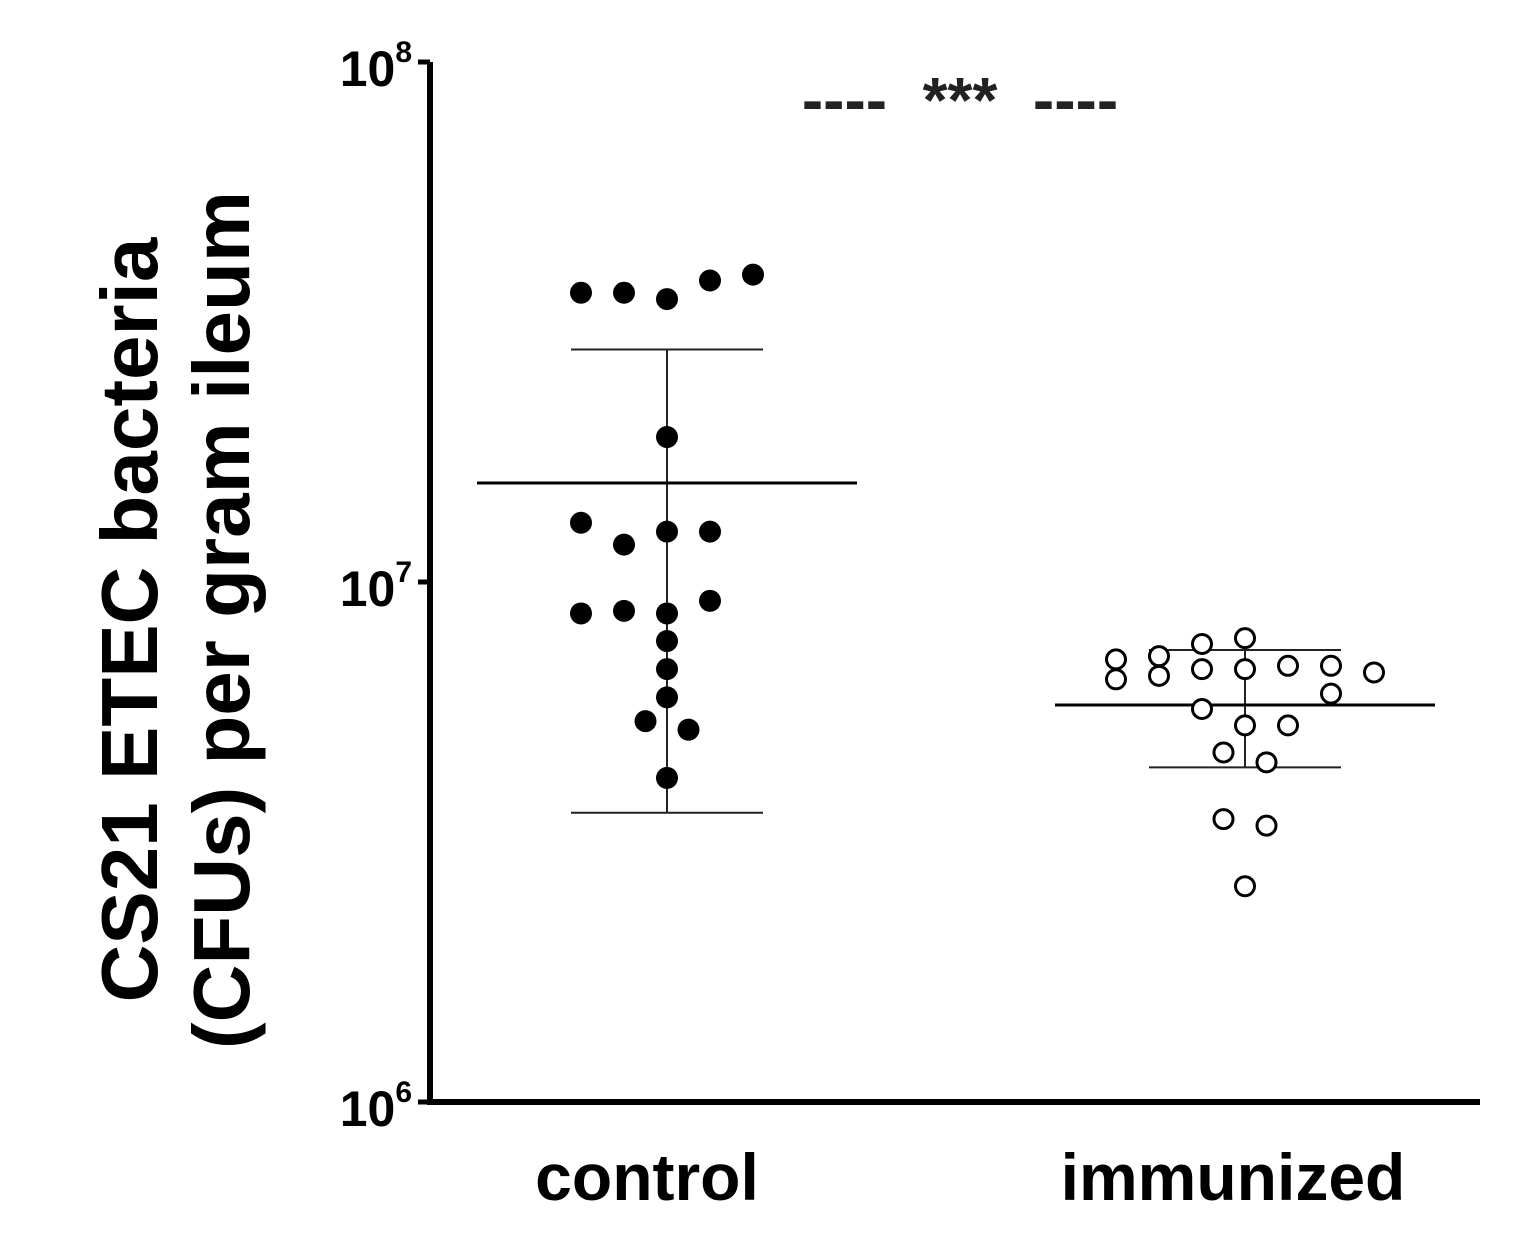  I want to click on y-tick-label: 10⁸, so click(376, 66).